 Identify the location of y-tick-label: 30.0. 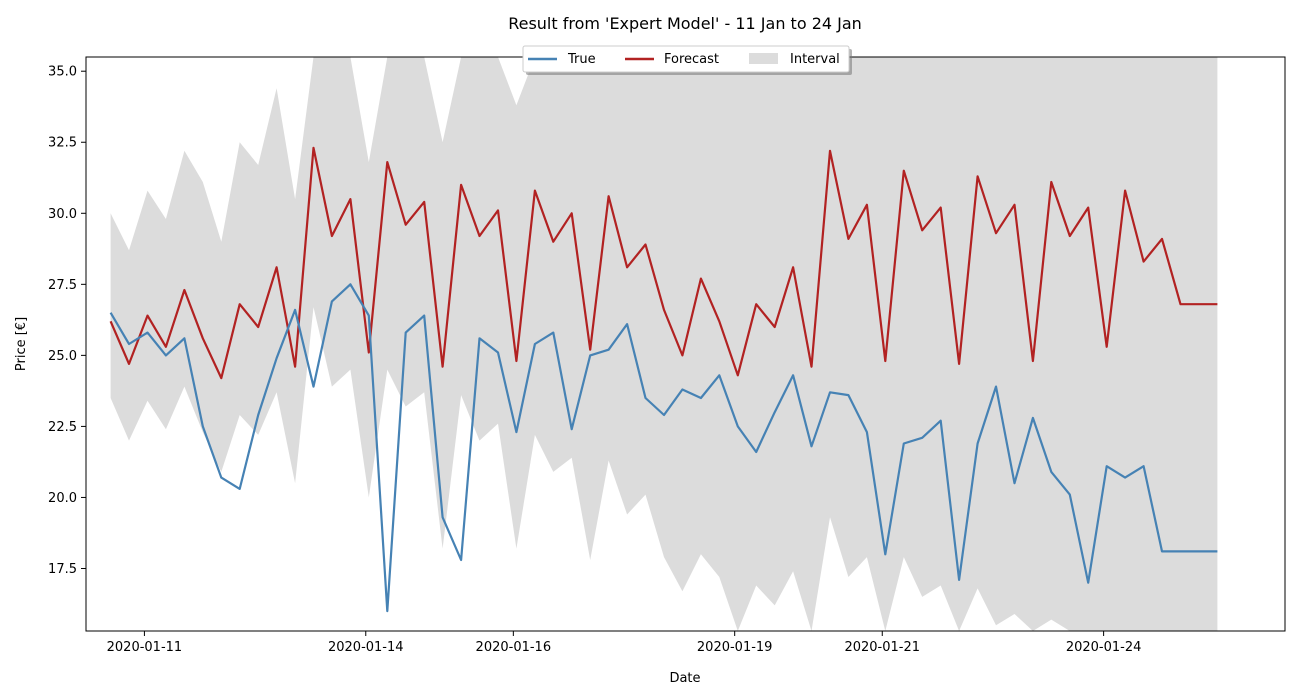
(62, 214).